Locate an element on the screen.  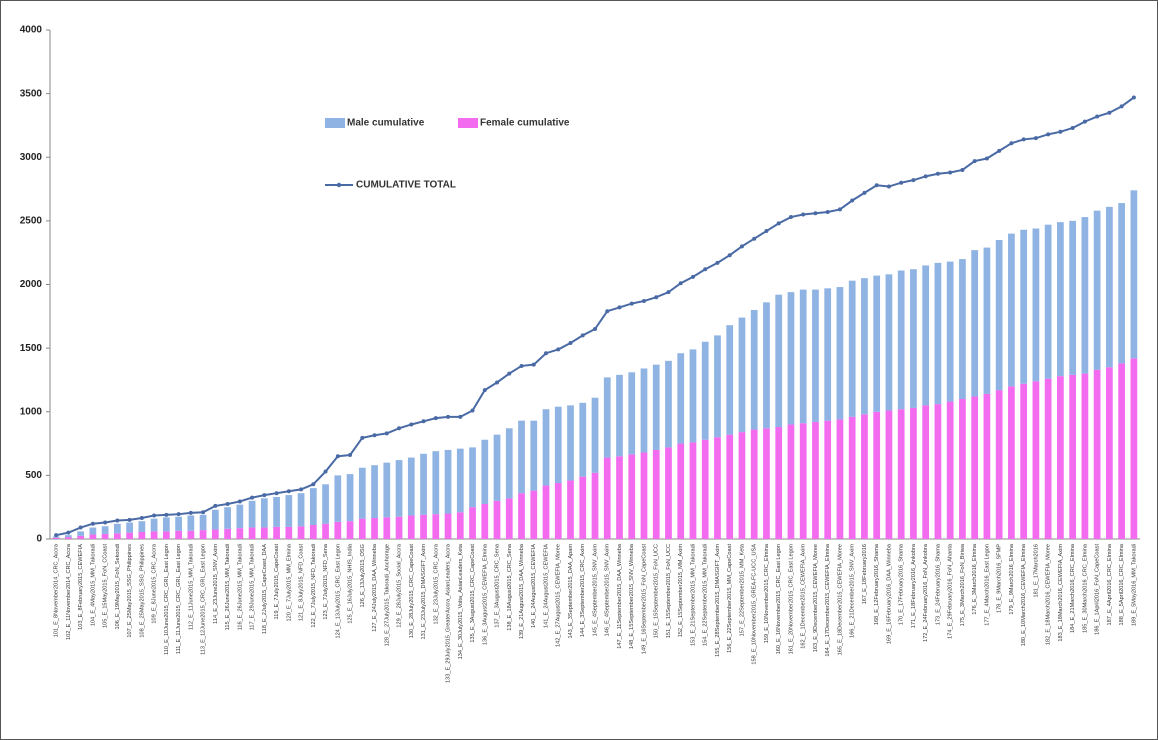
x-tick-label: 160_E_16November2015_CRC_East Legon is located at coordinates (779, 599).